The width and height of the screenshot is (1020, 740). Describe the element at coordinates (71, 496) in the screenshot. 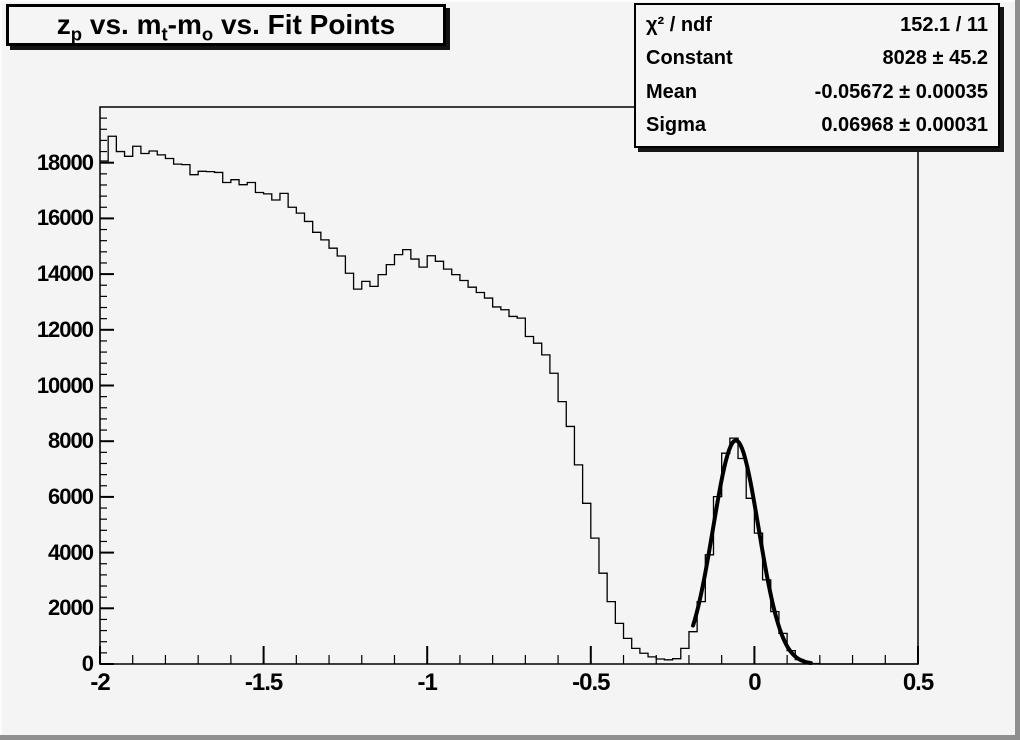

I see `y-tick-label: 6000` at that location.